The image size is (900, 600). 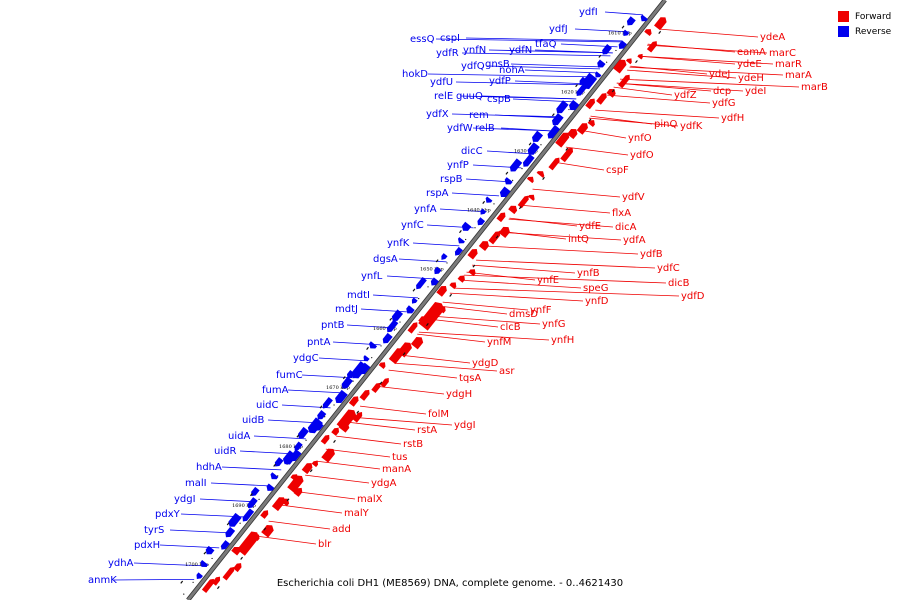 What do you see at coordinates (562, 340) in the screenshot?
I see `forward-gene-label: ynfH` at bounding box center [562, 340].